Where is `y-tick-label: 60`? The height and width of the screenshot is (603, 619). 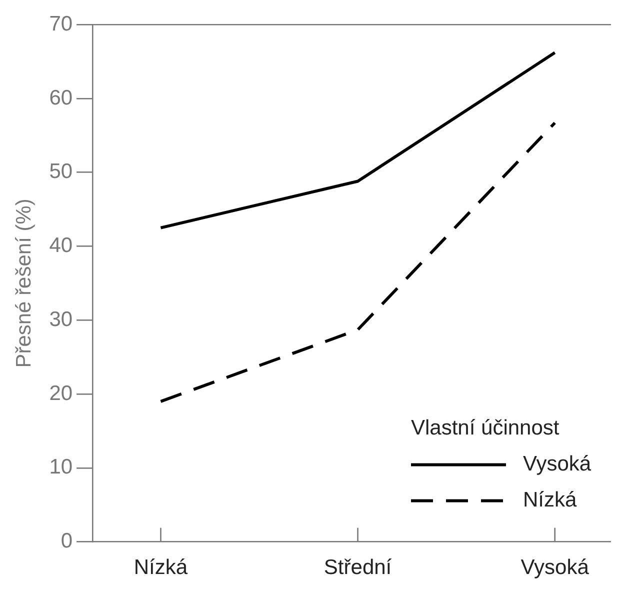
y-tick-label: 60 is located at coordinates (61, 98).